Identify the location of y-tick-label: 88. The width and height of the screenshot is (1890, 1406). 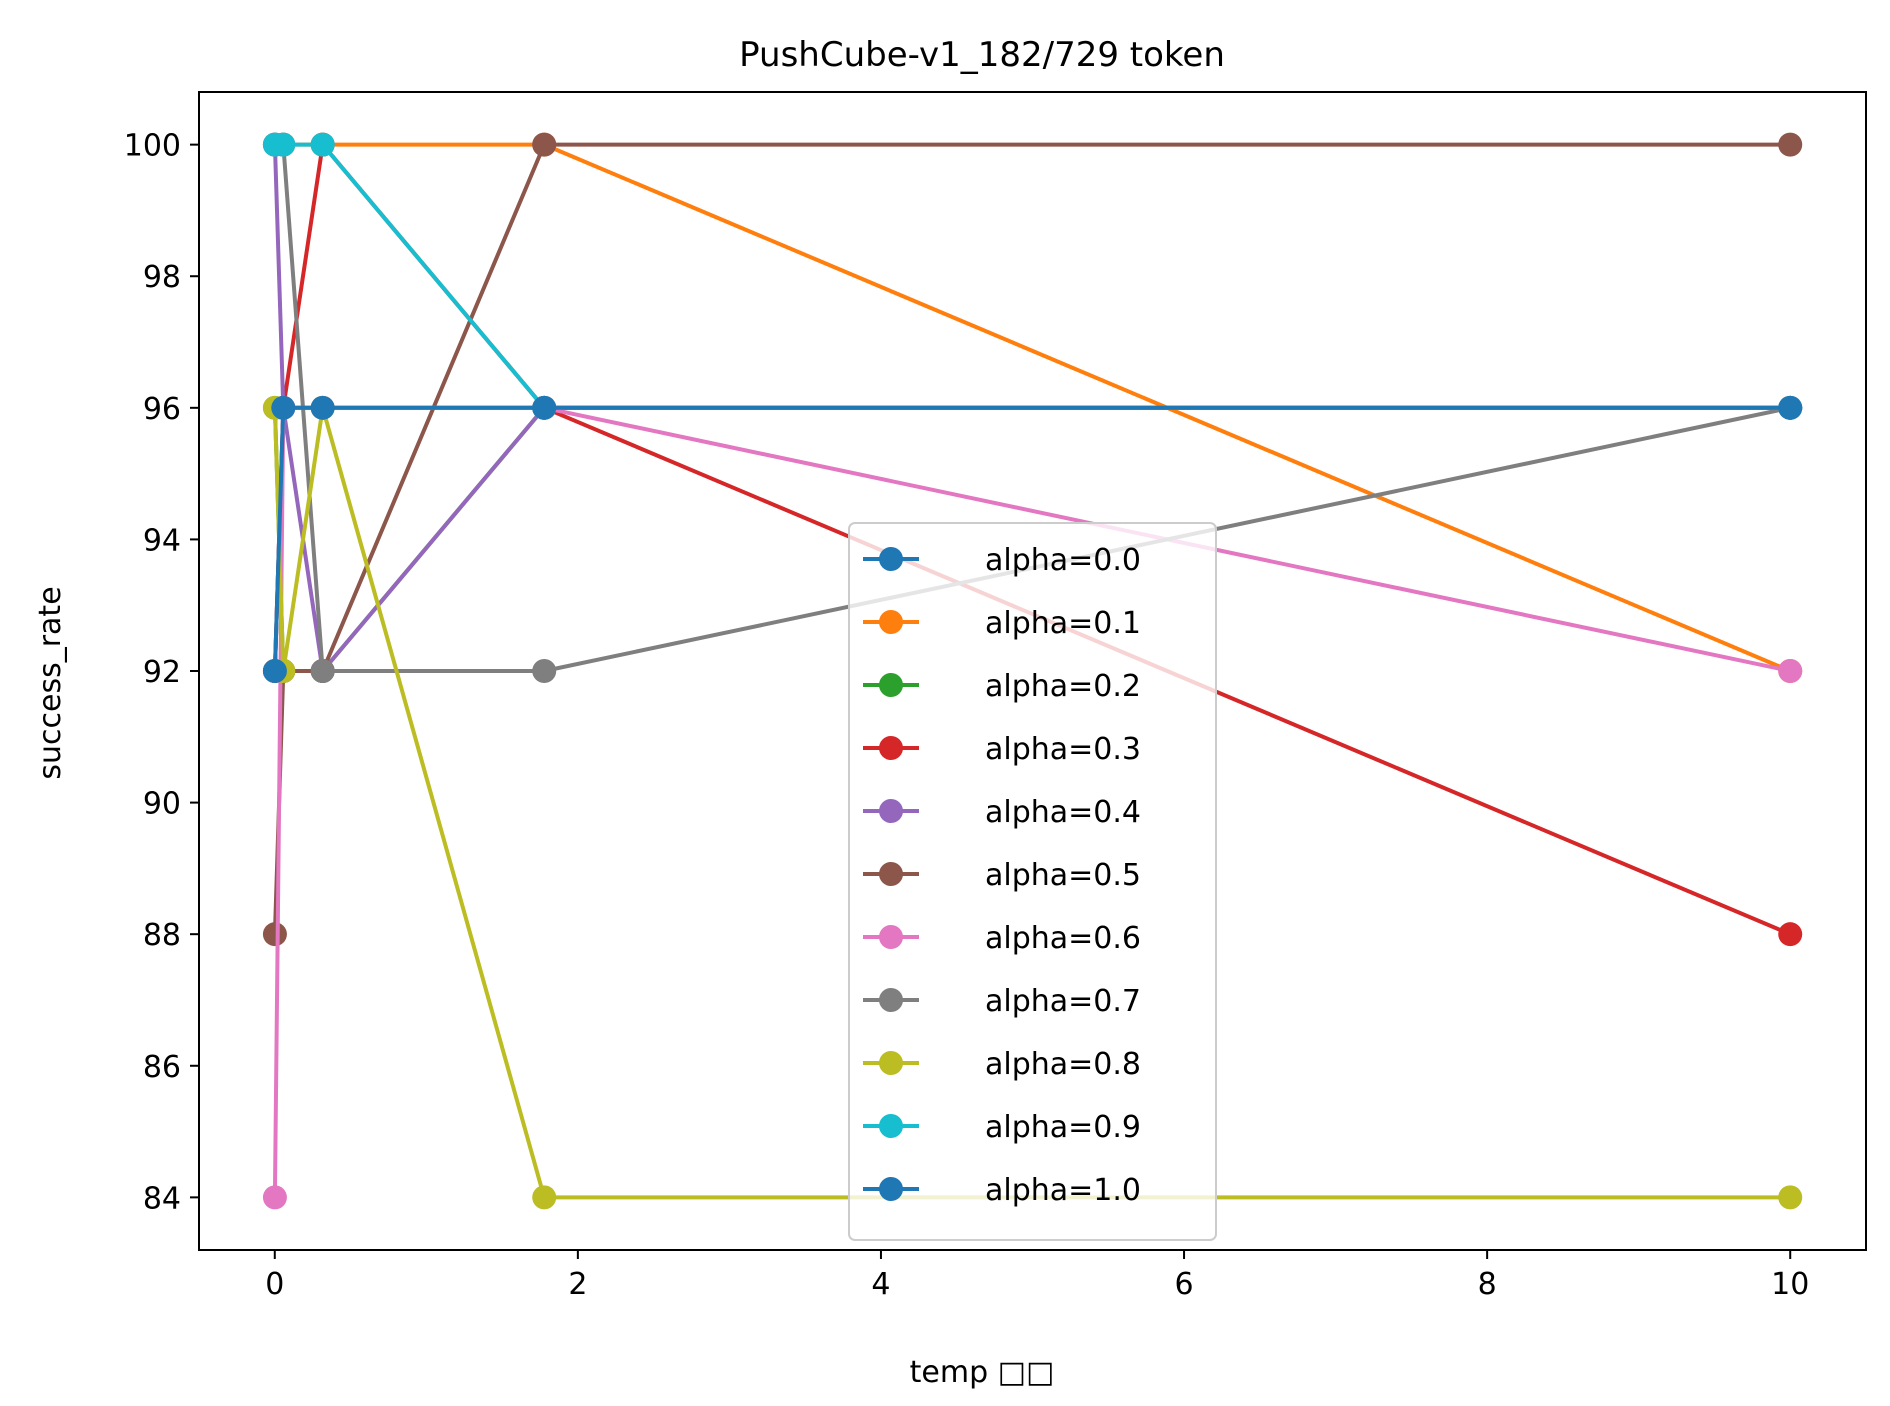
(162, 935).